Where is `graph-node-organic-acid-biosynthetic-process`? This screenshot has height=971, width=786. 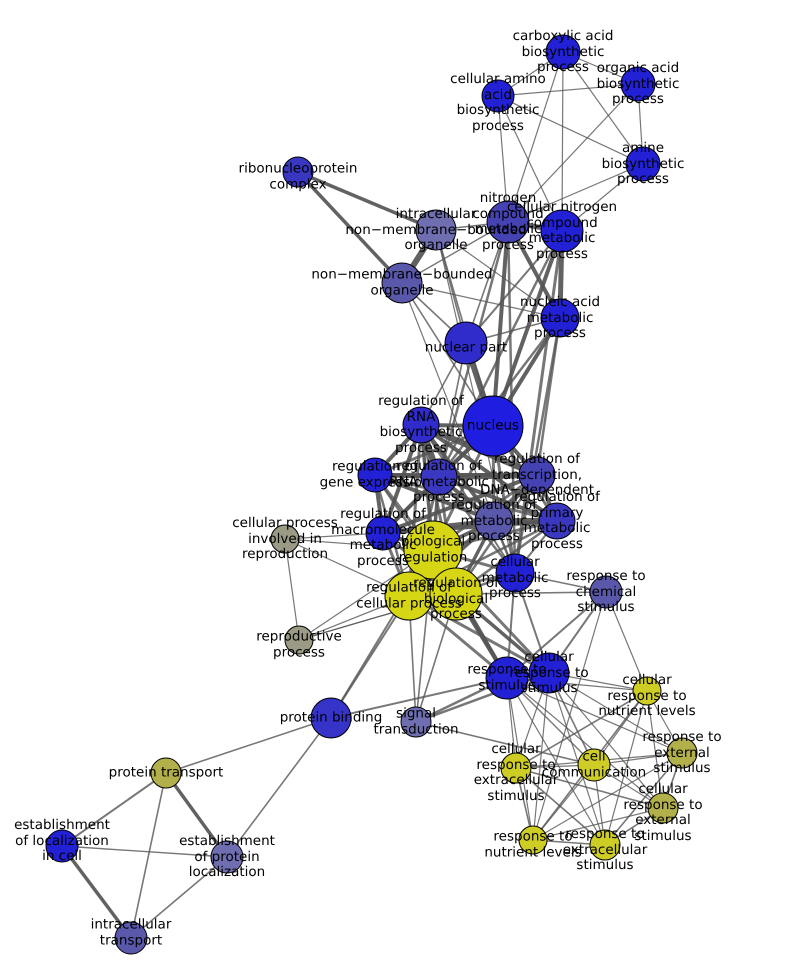
graph-node-organic-acid-biosynthetic-process is located at coordinates (638, 84).